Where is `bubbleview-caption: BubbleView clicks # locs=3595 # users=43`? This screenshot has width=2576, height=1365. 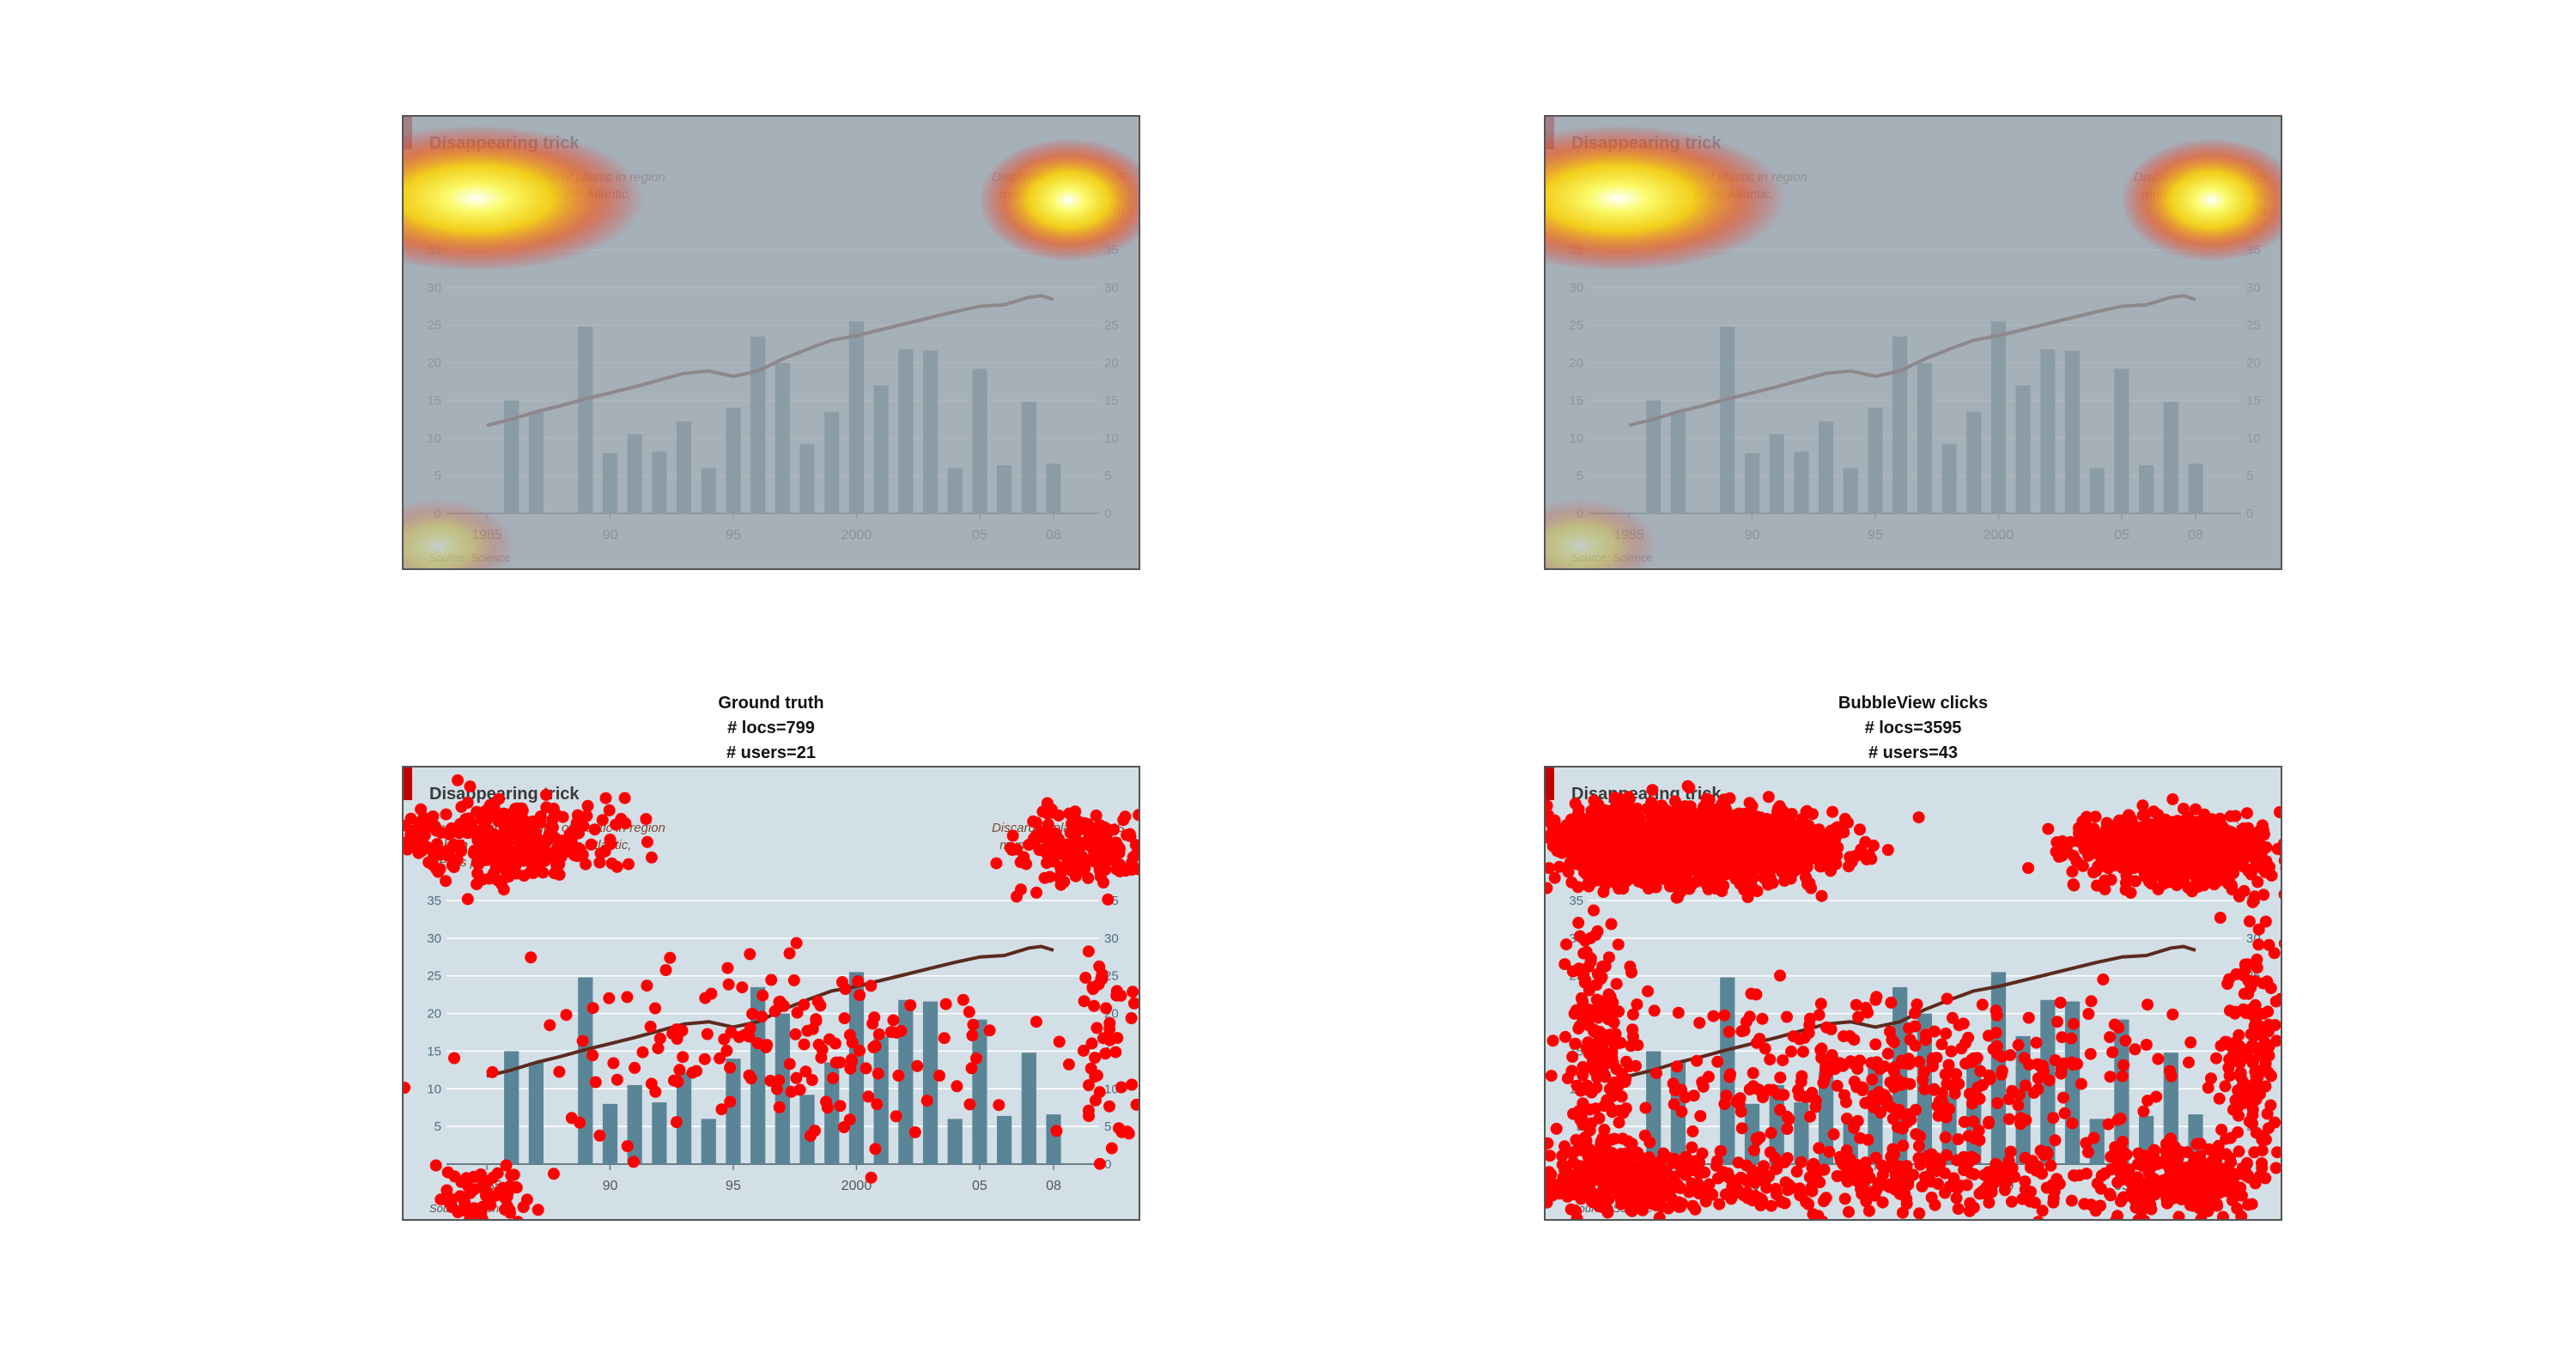 bubbleview-caption: BubbleView clicks # locs=3595 # users=43 is located at coordinates (1913, 729).